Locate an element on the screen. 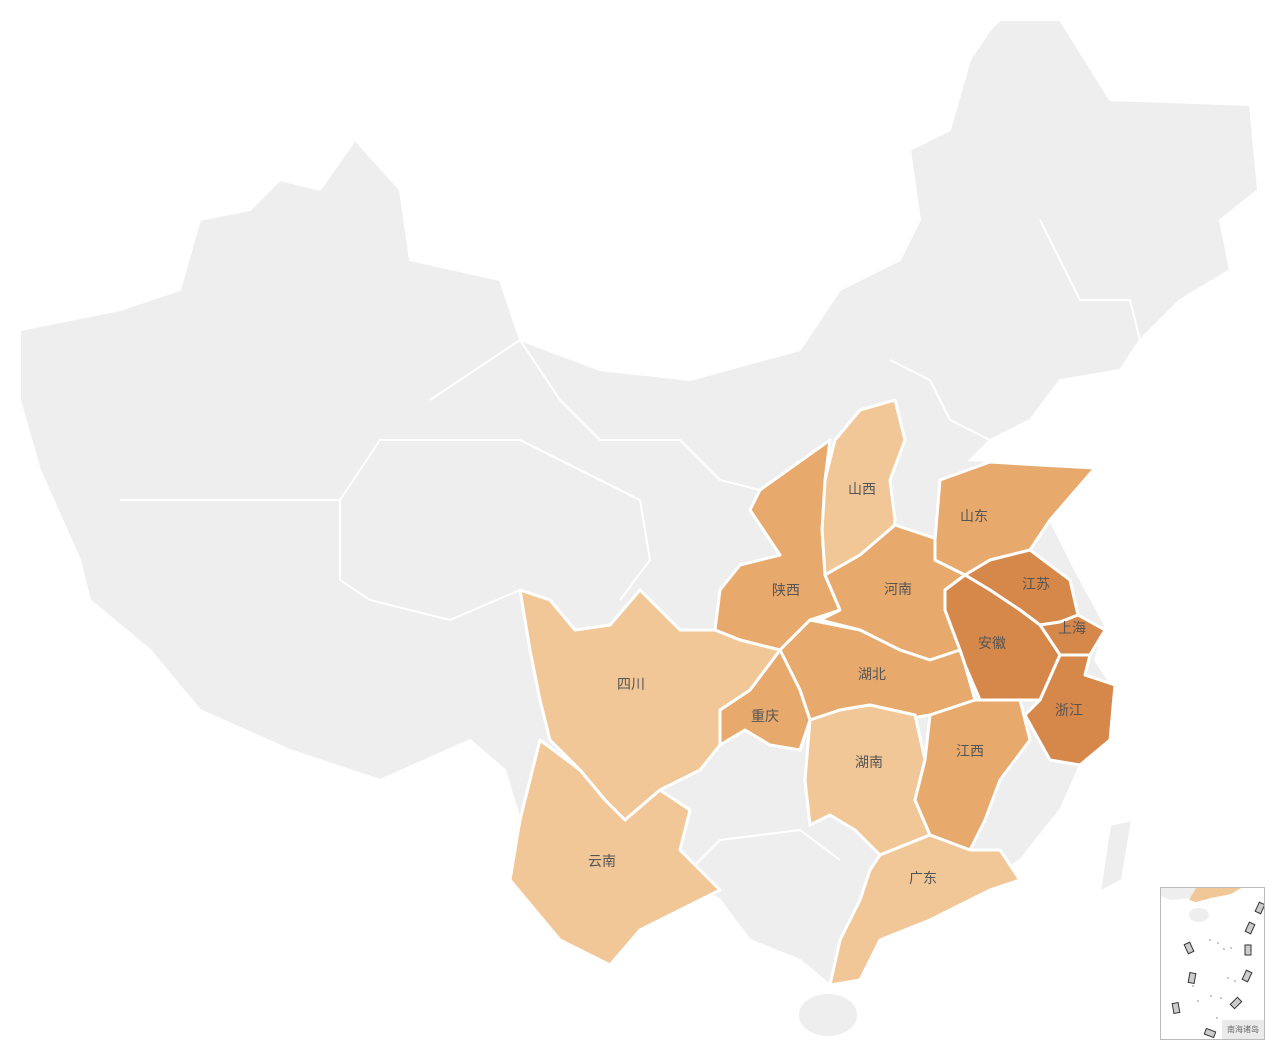 This screenshot has width=1280, height=1057. label-chongqing: 重庆 is located at coordinates (765, 717).